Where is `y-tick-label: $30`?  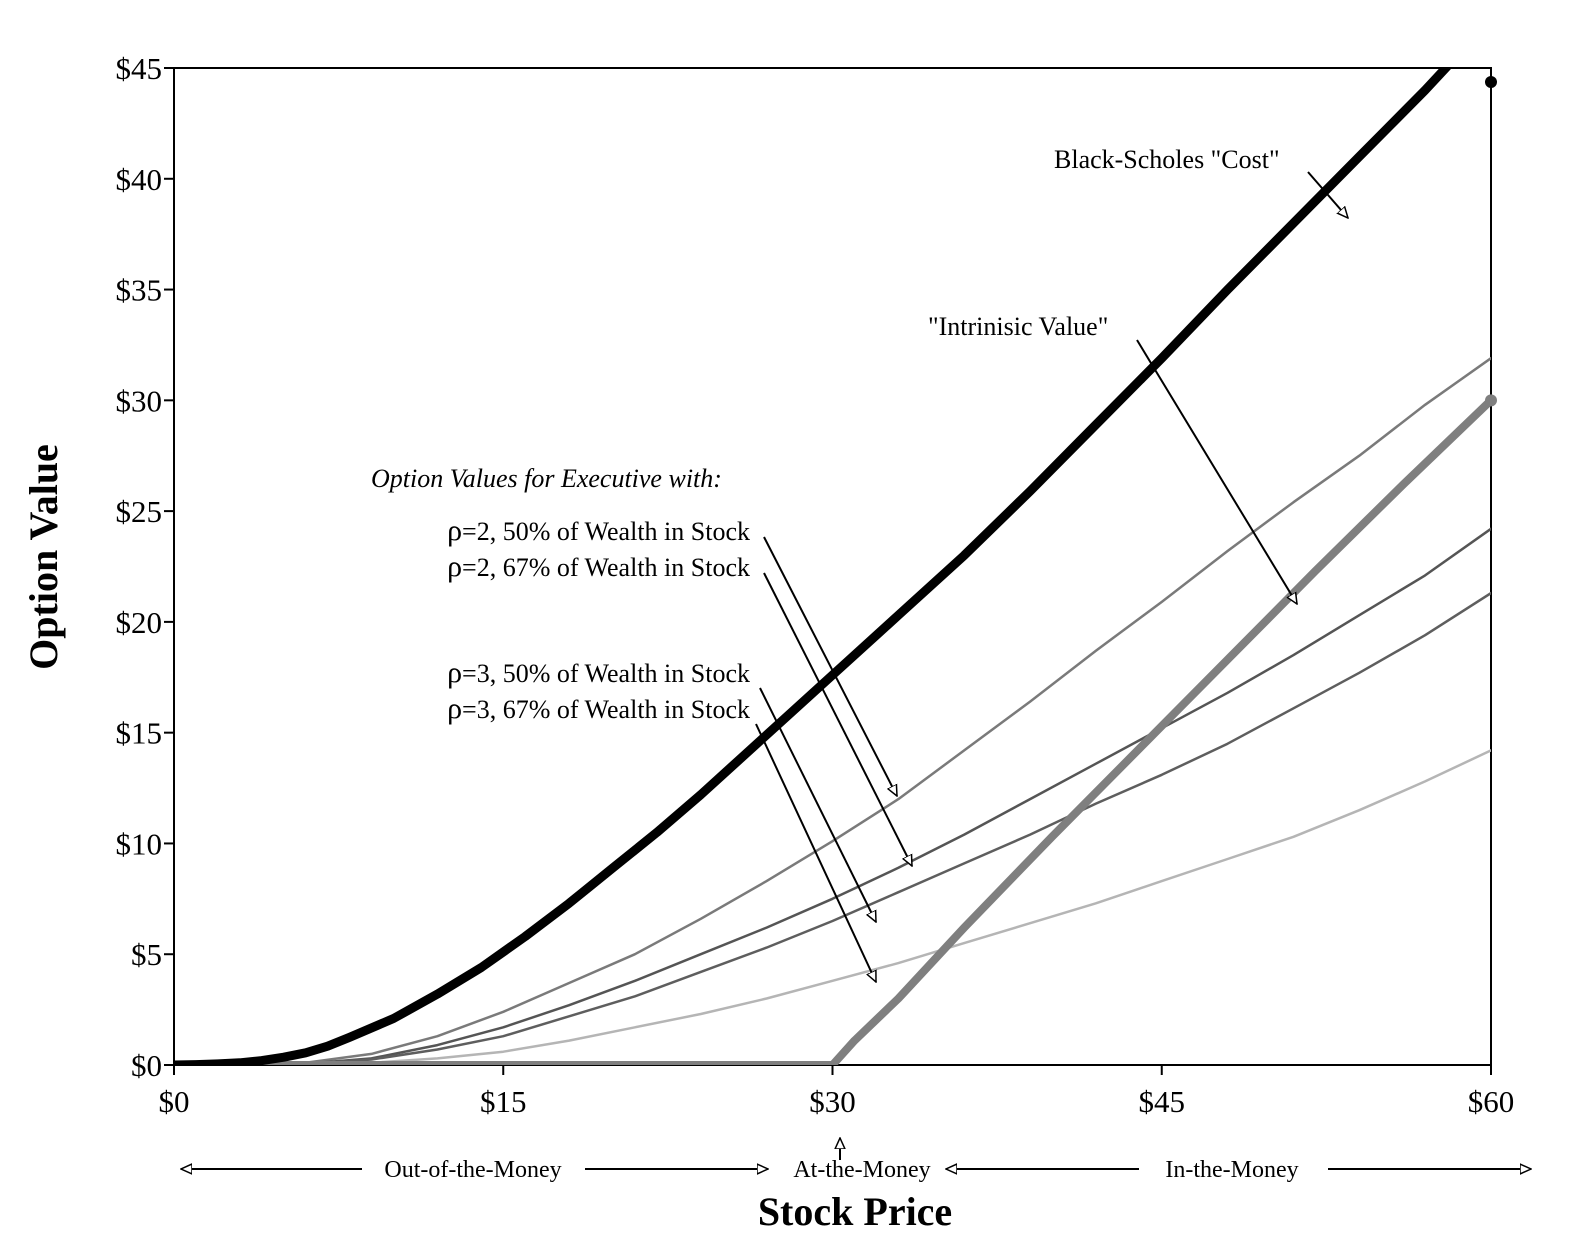 y-tick-label: $30 is located at coordinates (139, 400).